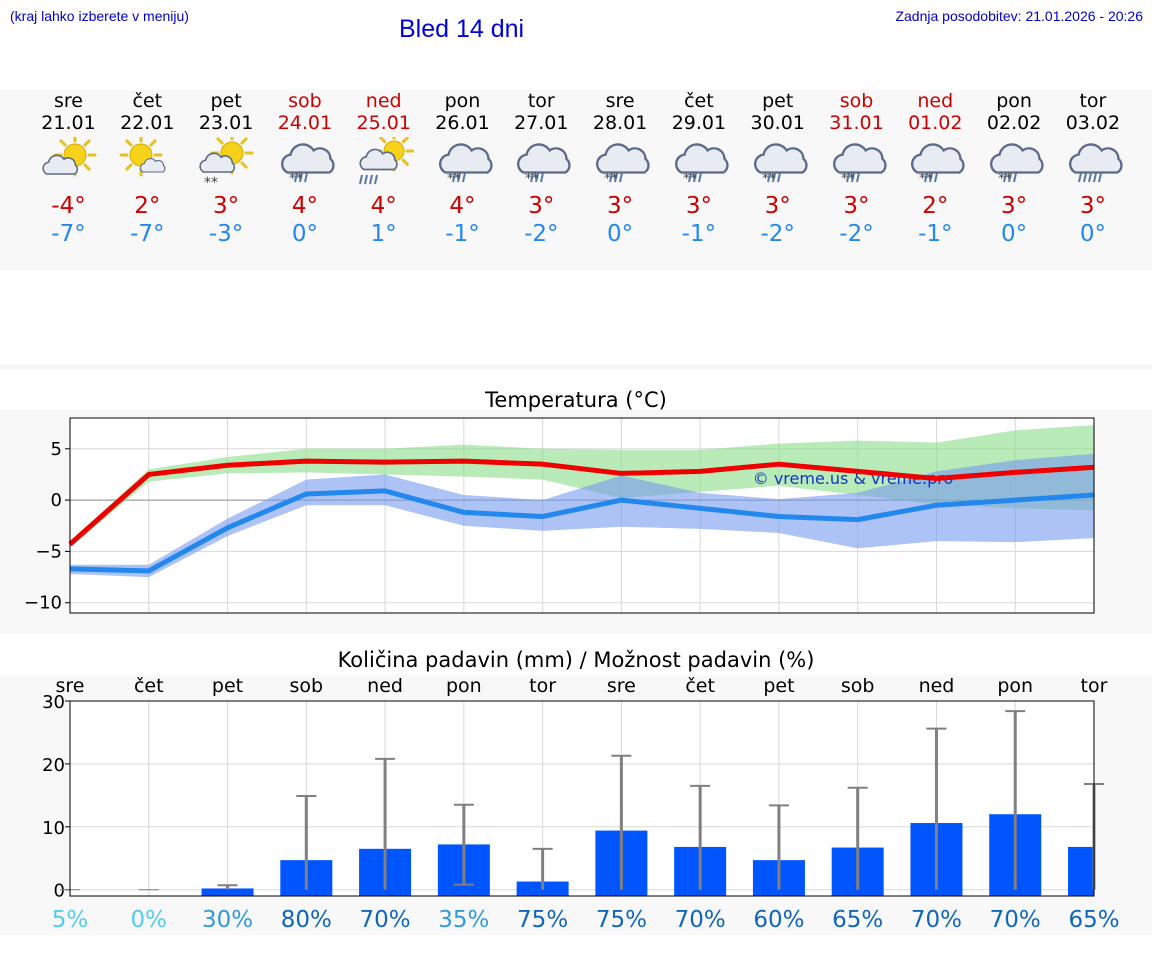 This screenshot has height=975, width=1152. What do you see at coordinates (462, 123) in the screenshot?
I see `day-date: 26.01` at bounding box center [462, 123].